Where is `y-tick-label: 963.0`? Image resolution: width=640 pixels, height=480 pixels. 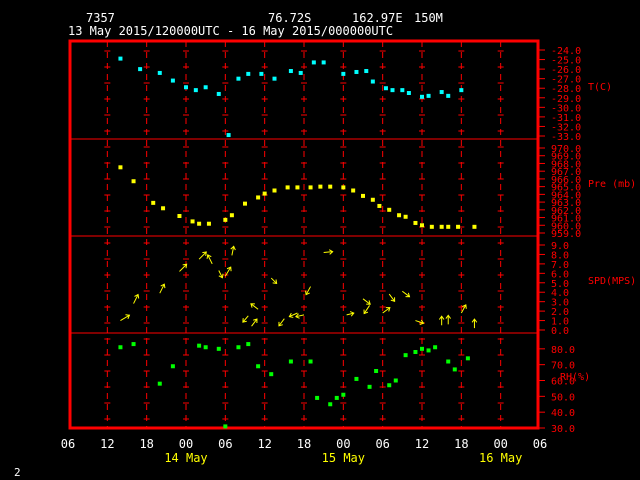
y-tick-label: 963.0 is located at coordinates (566, 203).